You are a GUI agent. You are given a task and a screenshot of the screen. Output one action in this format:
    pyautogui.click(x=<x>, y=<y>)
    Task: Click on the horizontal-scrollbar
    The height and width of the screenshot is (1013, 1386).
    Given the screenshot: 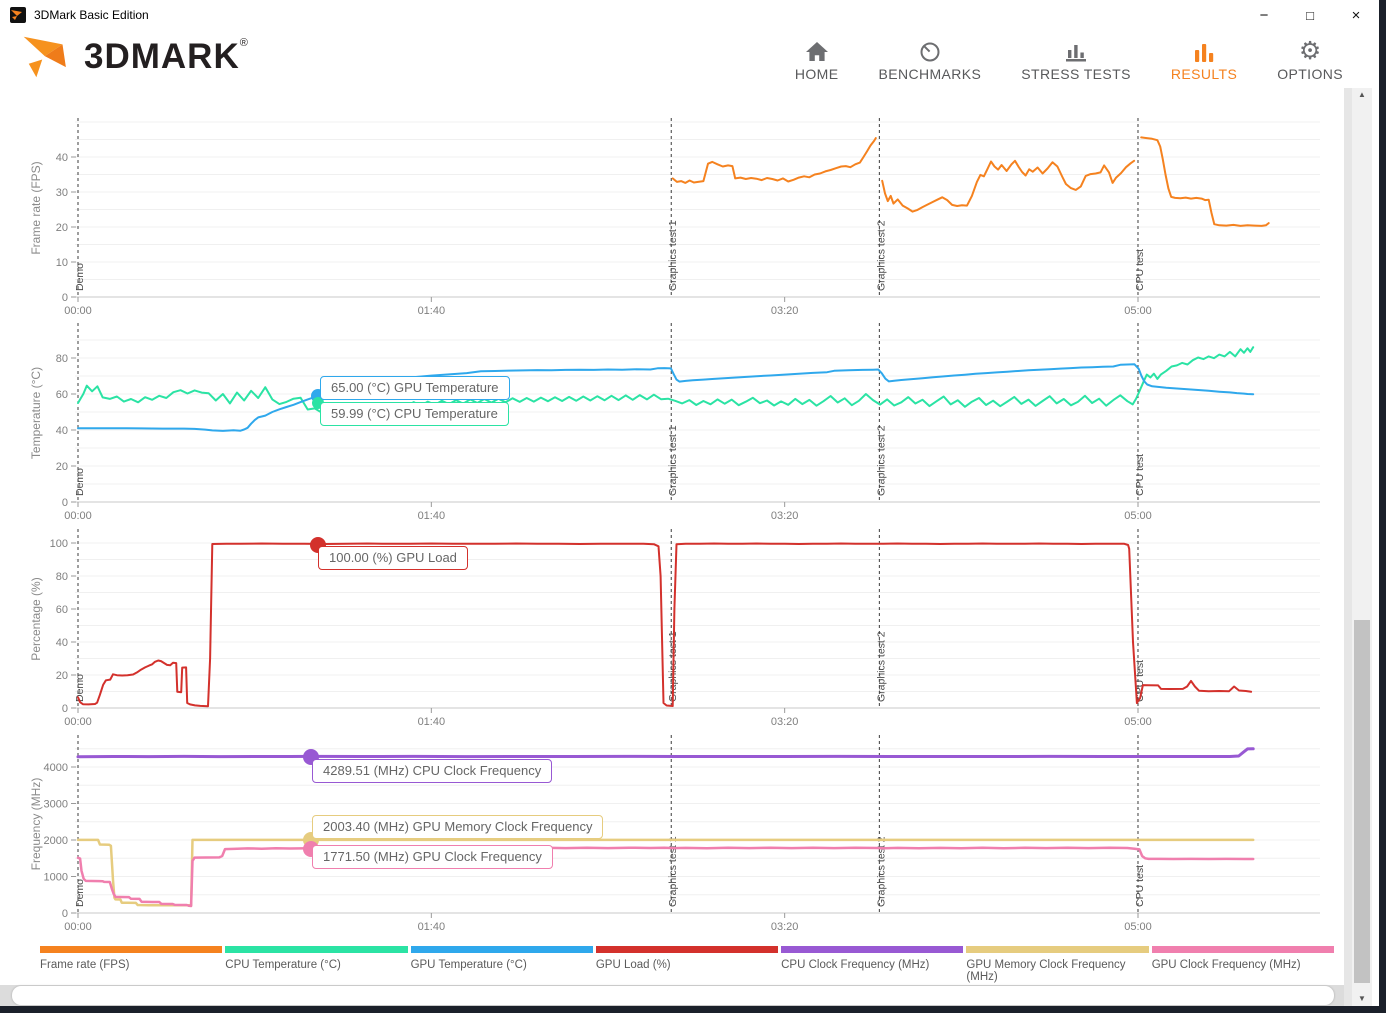 What is the action you would take?
    pyautogui.click(x=672, y=995)
    